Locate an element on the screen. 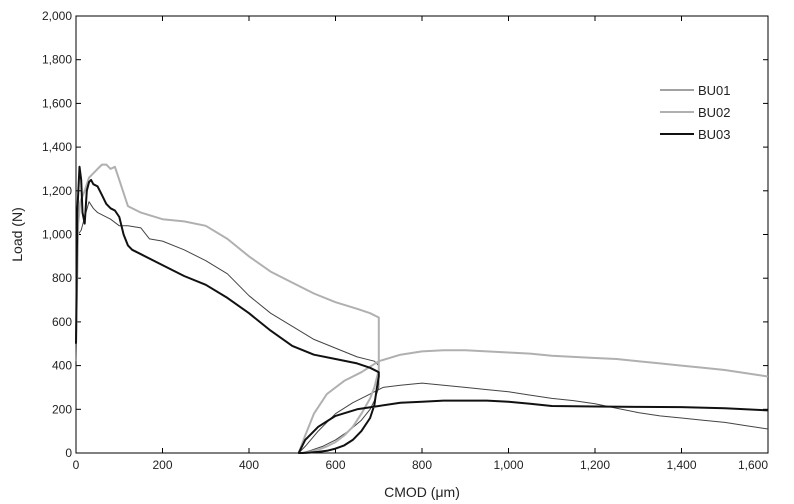  y-tick-label: 1,000 is located at coordinates (57, 235).